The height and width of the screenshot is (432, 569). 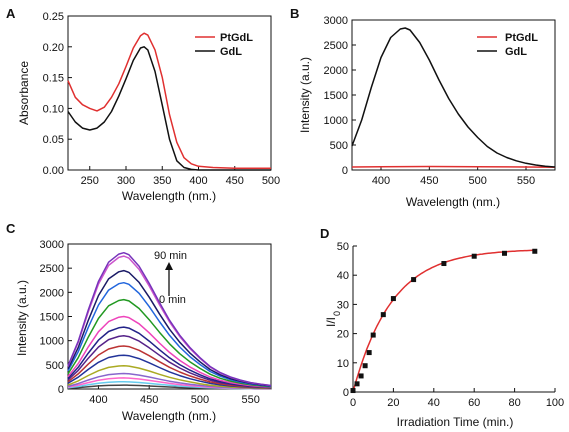 I want to click on panel-d-x-tick-label: 60, so click(x=474, y=403).